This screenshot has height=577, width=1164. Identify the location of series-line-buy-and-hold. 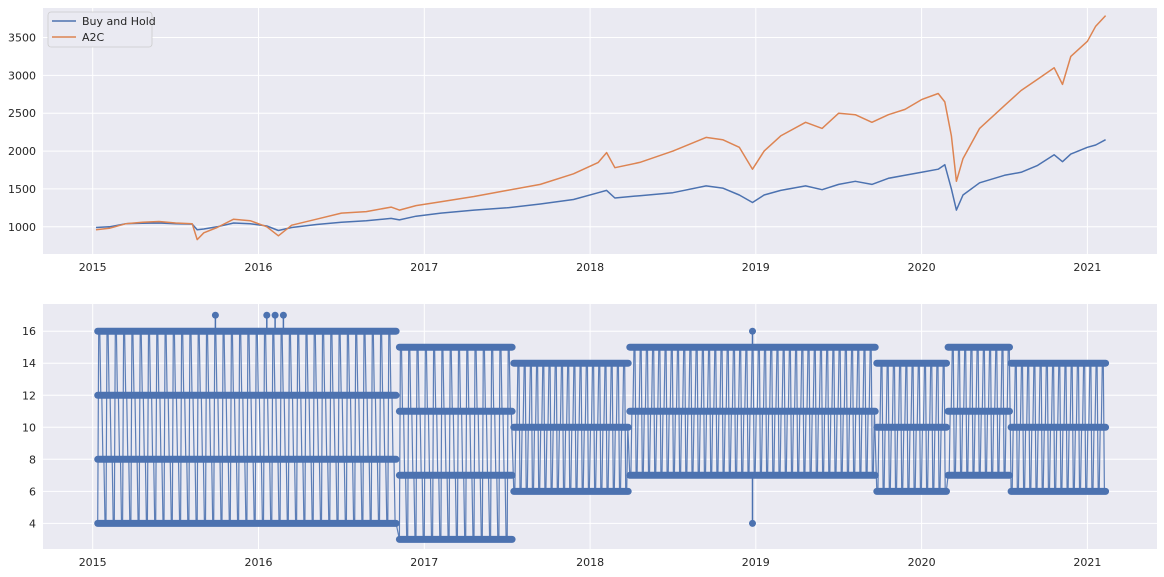
(600, 185).